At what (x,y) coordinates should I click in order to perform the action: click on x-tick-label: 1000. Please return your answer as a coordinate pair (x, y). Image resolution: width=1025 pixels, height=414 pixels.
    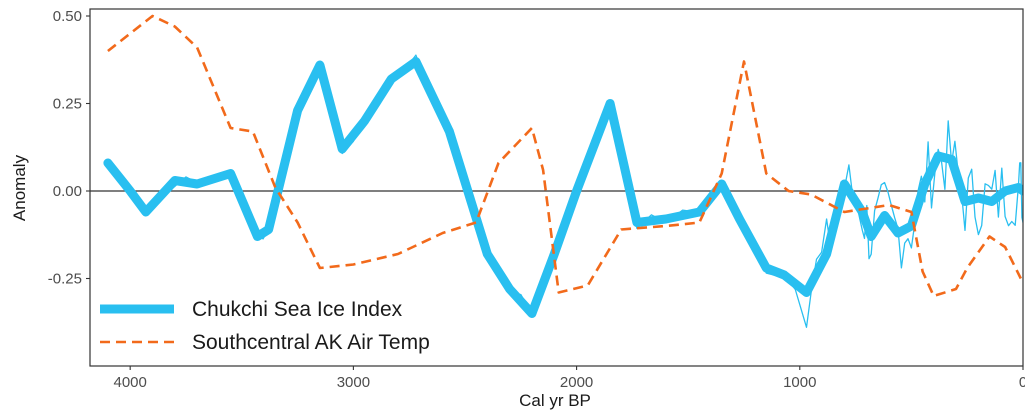
    Looking at the image, I should click on (799, 382).